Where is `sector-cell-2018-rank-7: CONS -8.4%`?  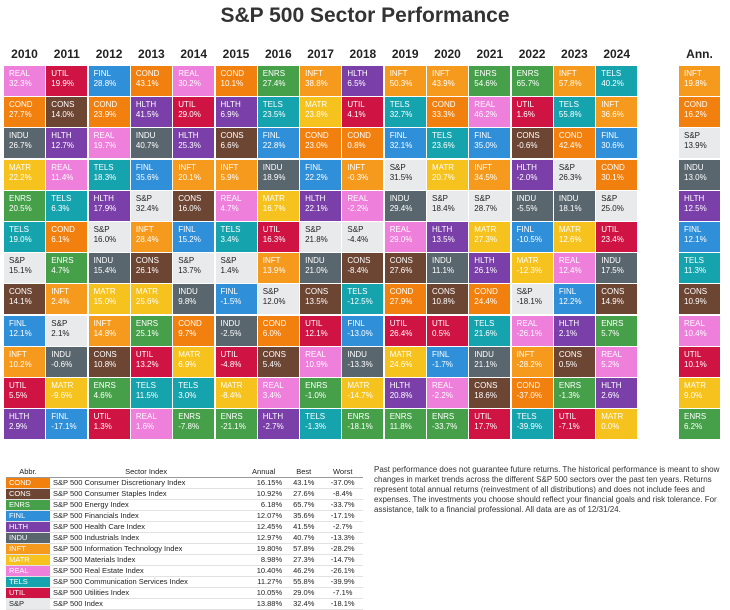 sector-cell-2018-rank-7: CONS -8.4% is located at coordinates (363, 268).